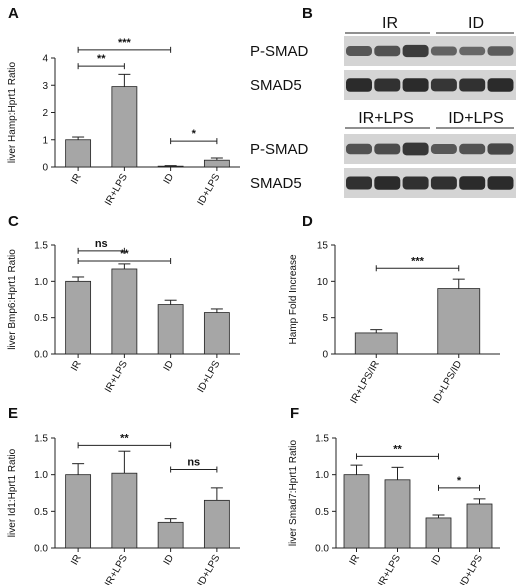 The height and width of the screenshot is (585, 520). I want to click on chart-f-y-tick-label: 1.0, so click(322, 475).